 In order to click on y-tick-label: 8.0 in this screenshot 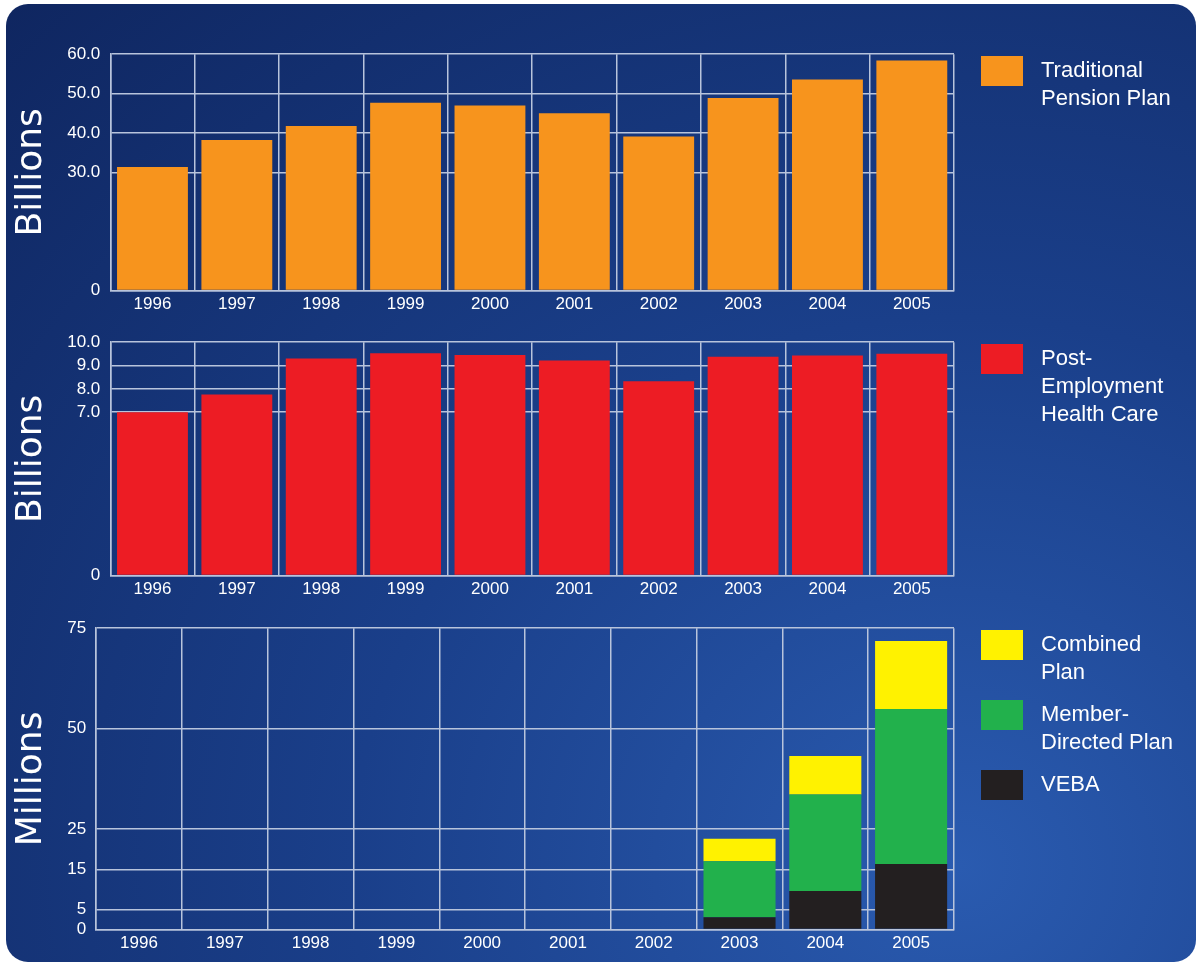, I will do `click(88, 388)`.